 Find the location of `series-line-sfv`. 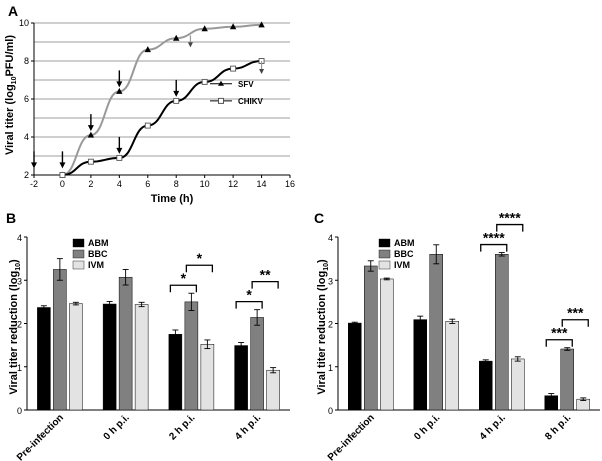

series-line-sfv is located at coordinates (162, 99).